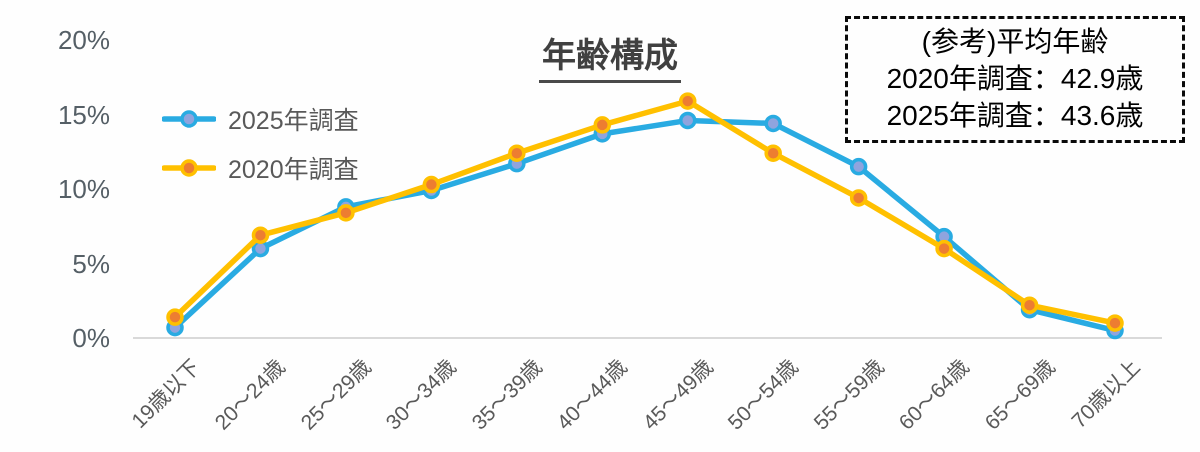 The width and height of the screenshot is (1200, 452). I want to click on legend-item-2020年調査: 2020年調査, so click(260, 168).